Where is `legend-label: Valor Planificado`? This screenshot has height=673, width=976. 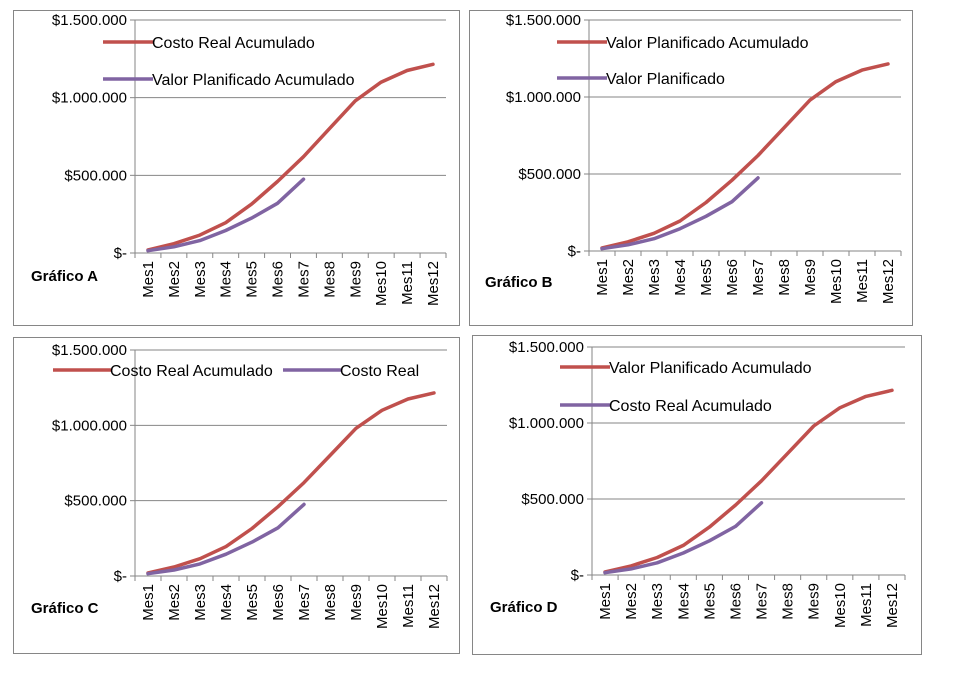
legend-label: Valor Planificado is located at coordinates (665, 79).